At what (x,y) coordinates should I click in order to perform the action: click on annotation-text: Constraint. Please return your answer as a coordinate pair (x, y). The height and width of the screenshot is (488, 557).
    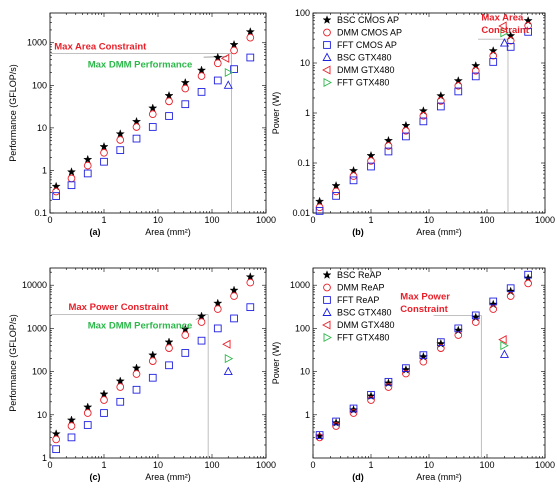
    Looking at the image, I should click on (424, 309).